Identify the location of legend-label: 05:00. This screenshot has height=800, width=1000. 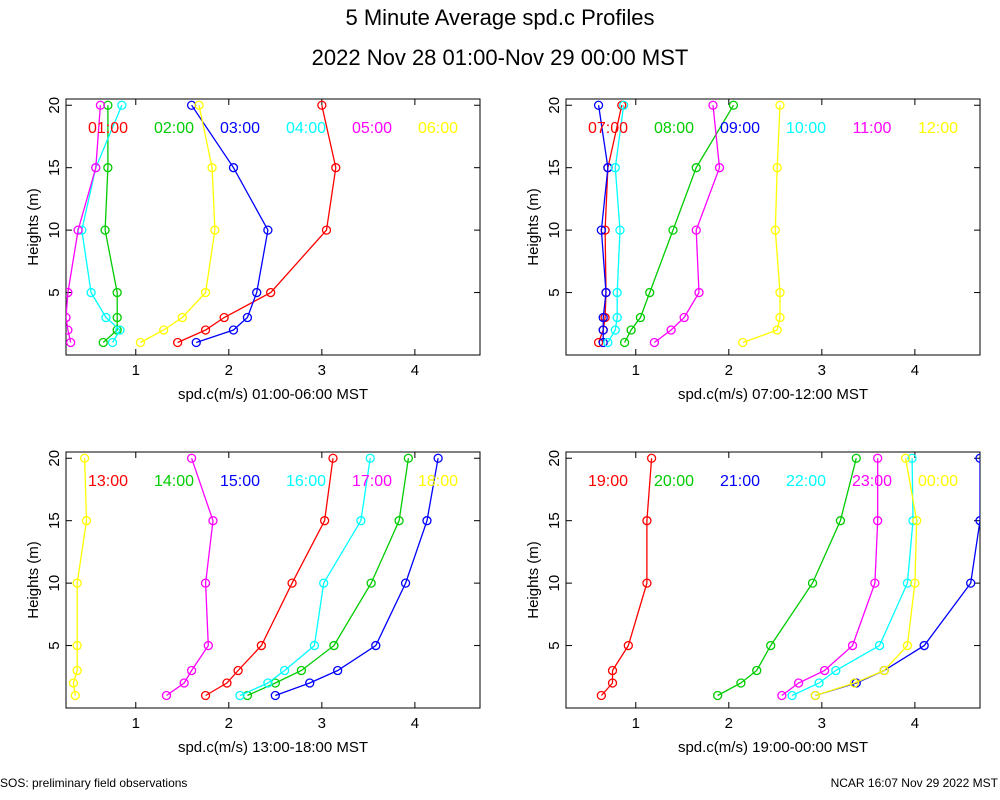
(372, 128).